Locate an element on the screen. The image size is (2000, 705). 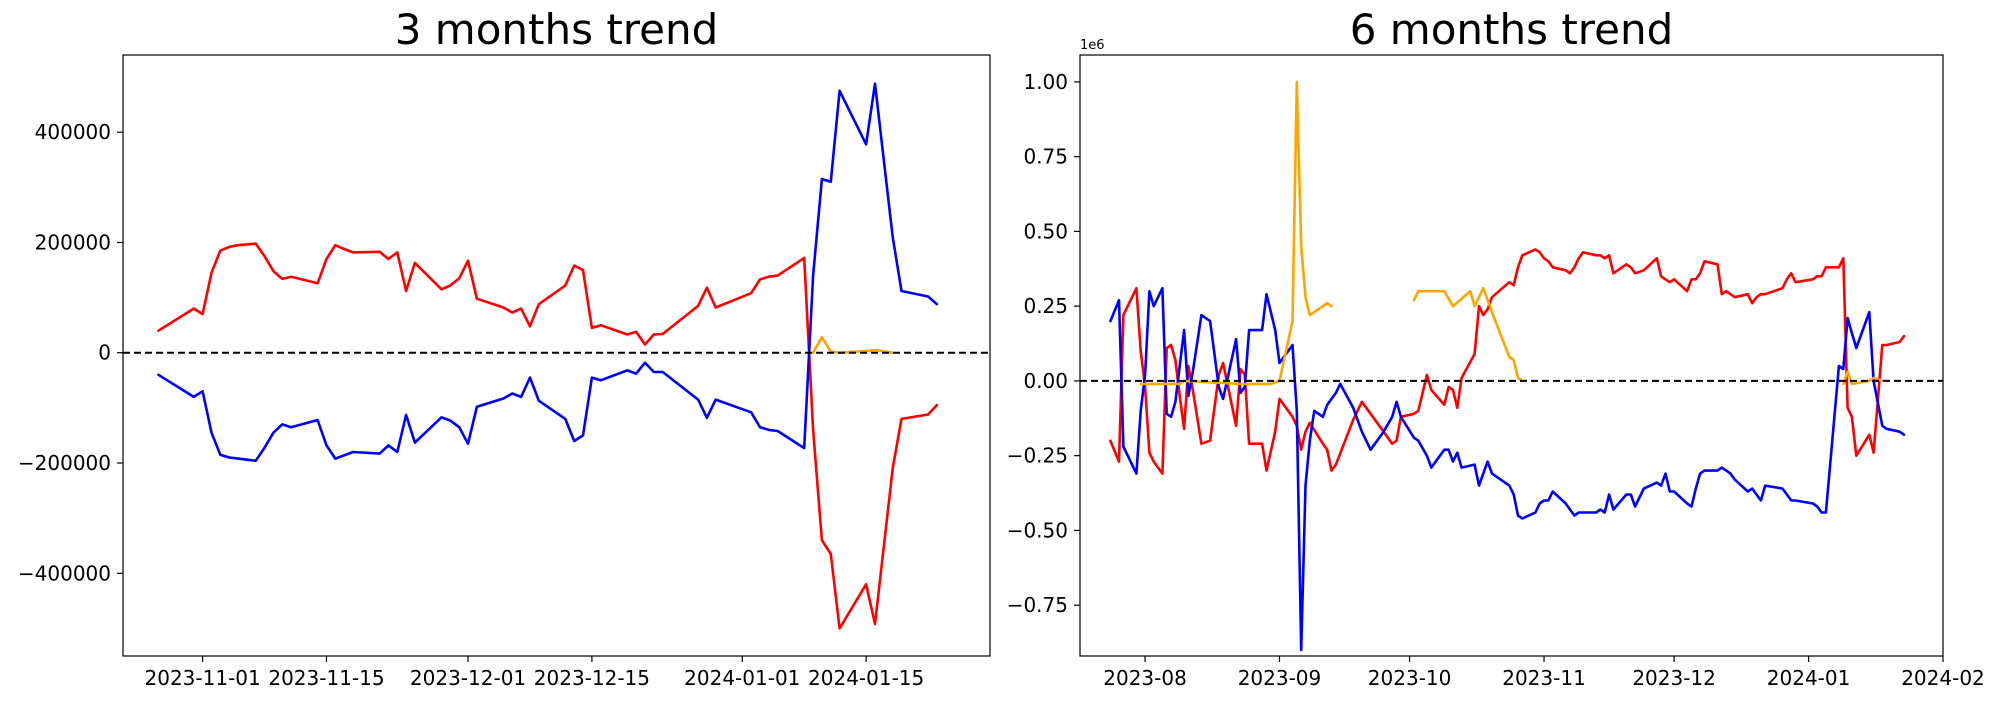
y-tick-label: 0.50 is located at coordinates (1045, 231).